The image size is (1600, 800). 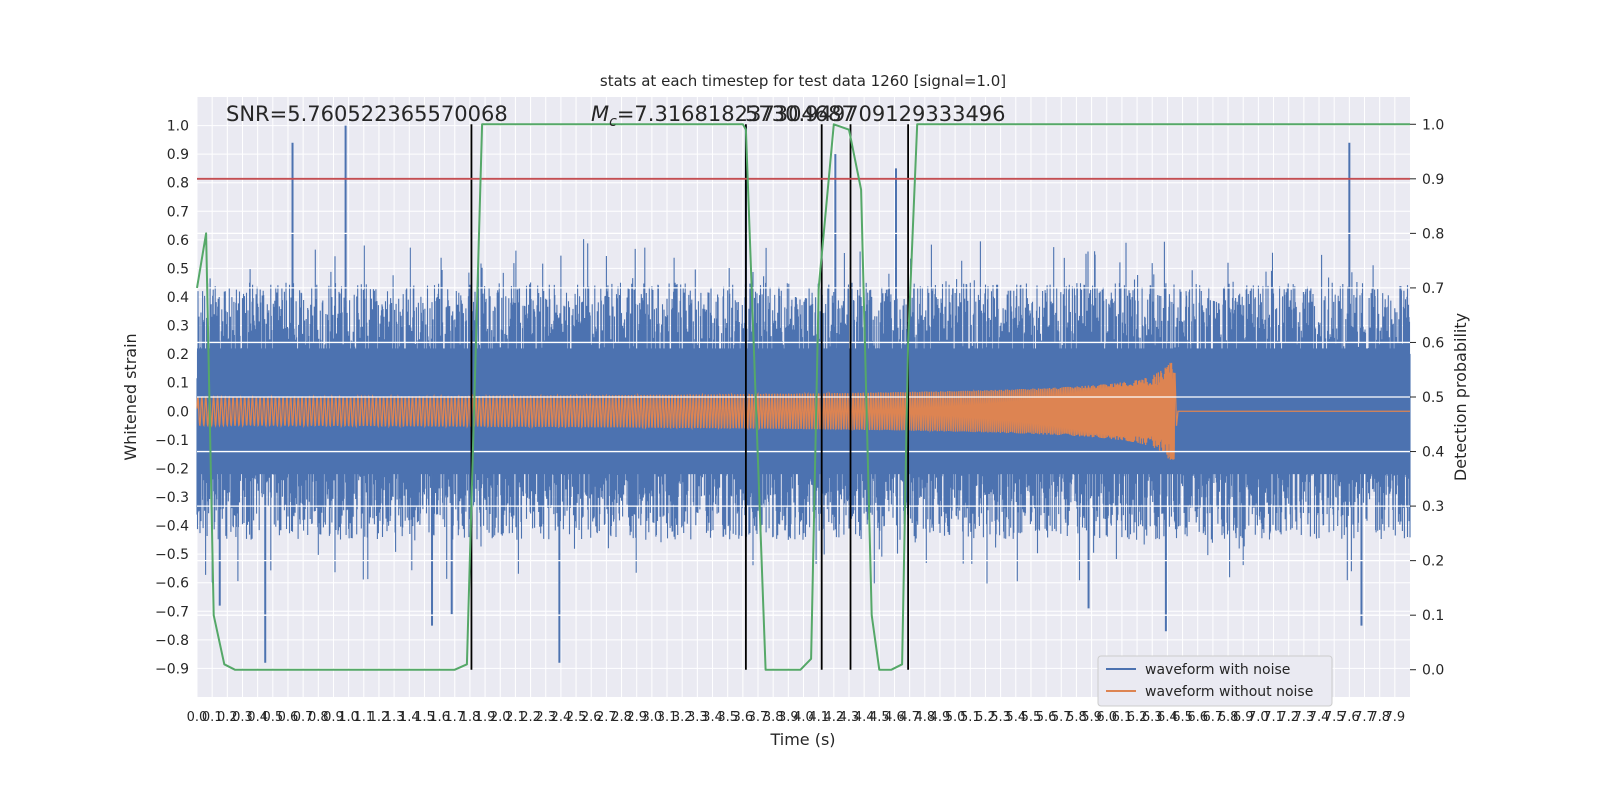 I want to click on y2-tick-label: 0.9, so click(x=1433, y=180).